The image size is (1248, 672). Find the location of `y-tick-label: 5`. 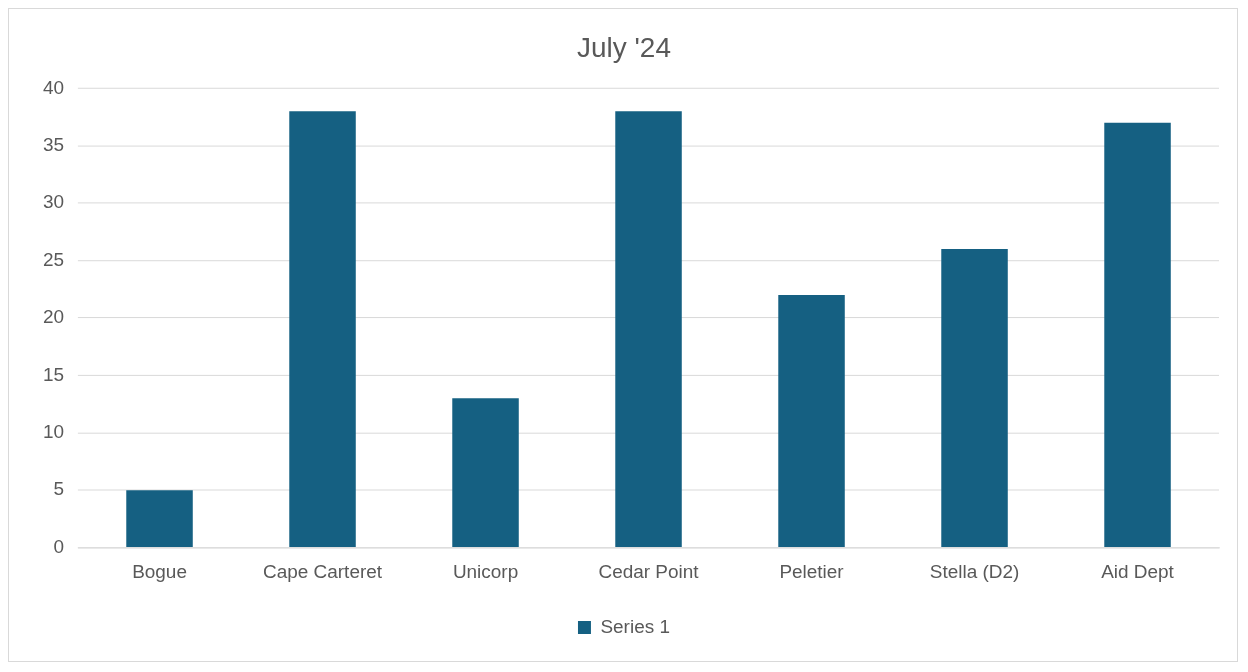

y-tick-label: 5 is located at coordinates (59, 489).